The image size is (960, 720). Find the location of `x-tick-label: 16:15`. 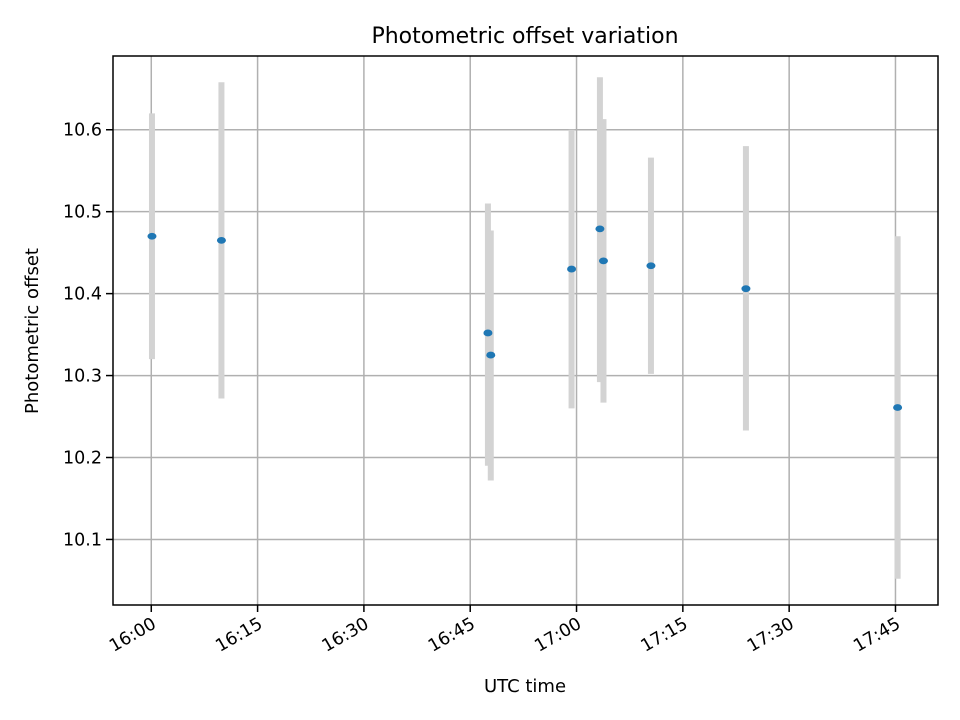

x-tick-label: 16:15 is located at coordinates (239, 635).